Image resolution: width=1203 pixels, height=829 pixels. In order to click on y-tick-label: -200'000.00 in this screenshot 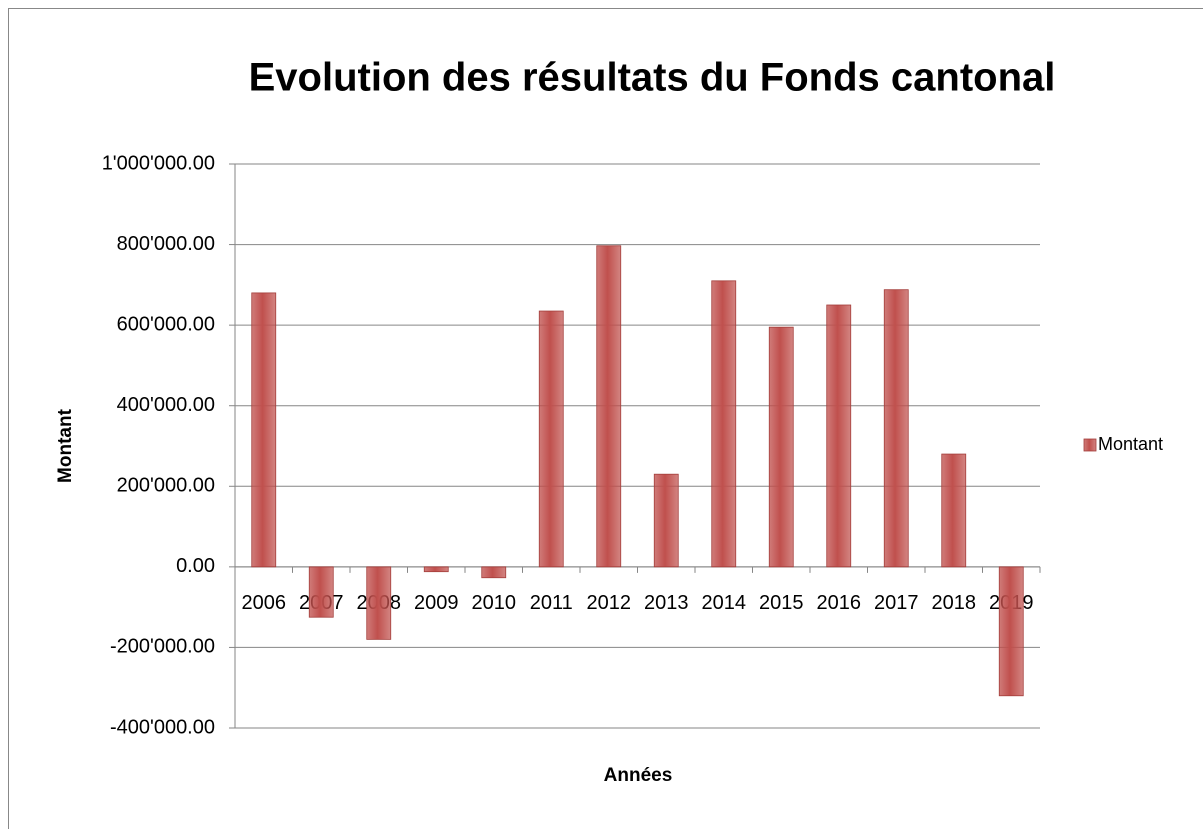, I will do `click(162, 647)`.